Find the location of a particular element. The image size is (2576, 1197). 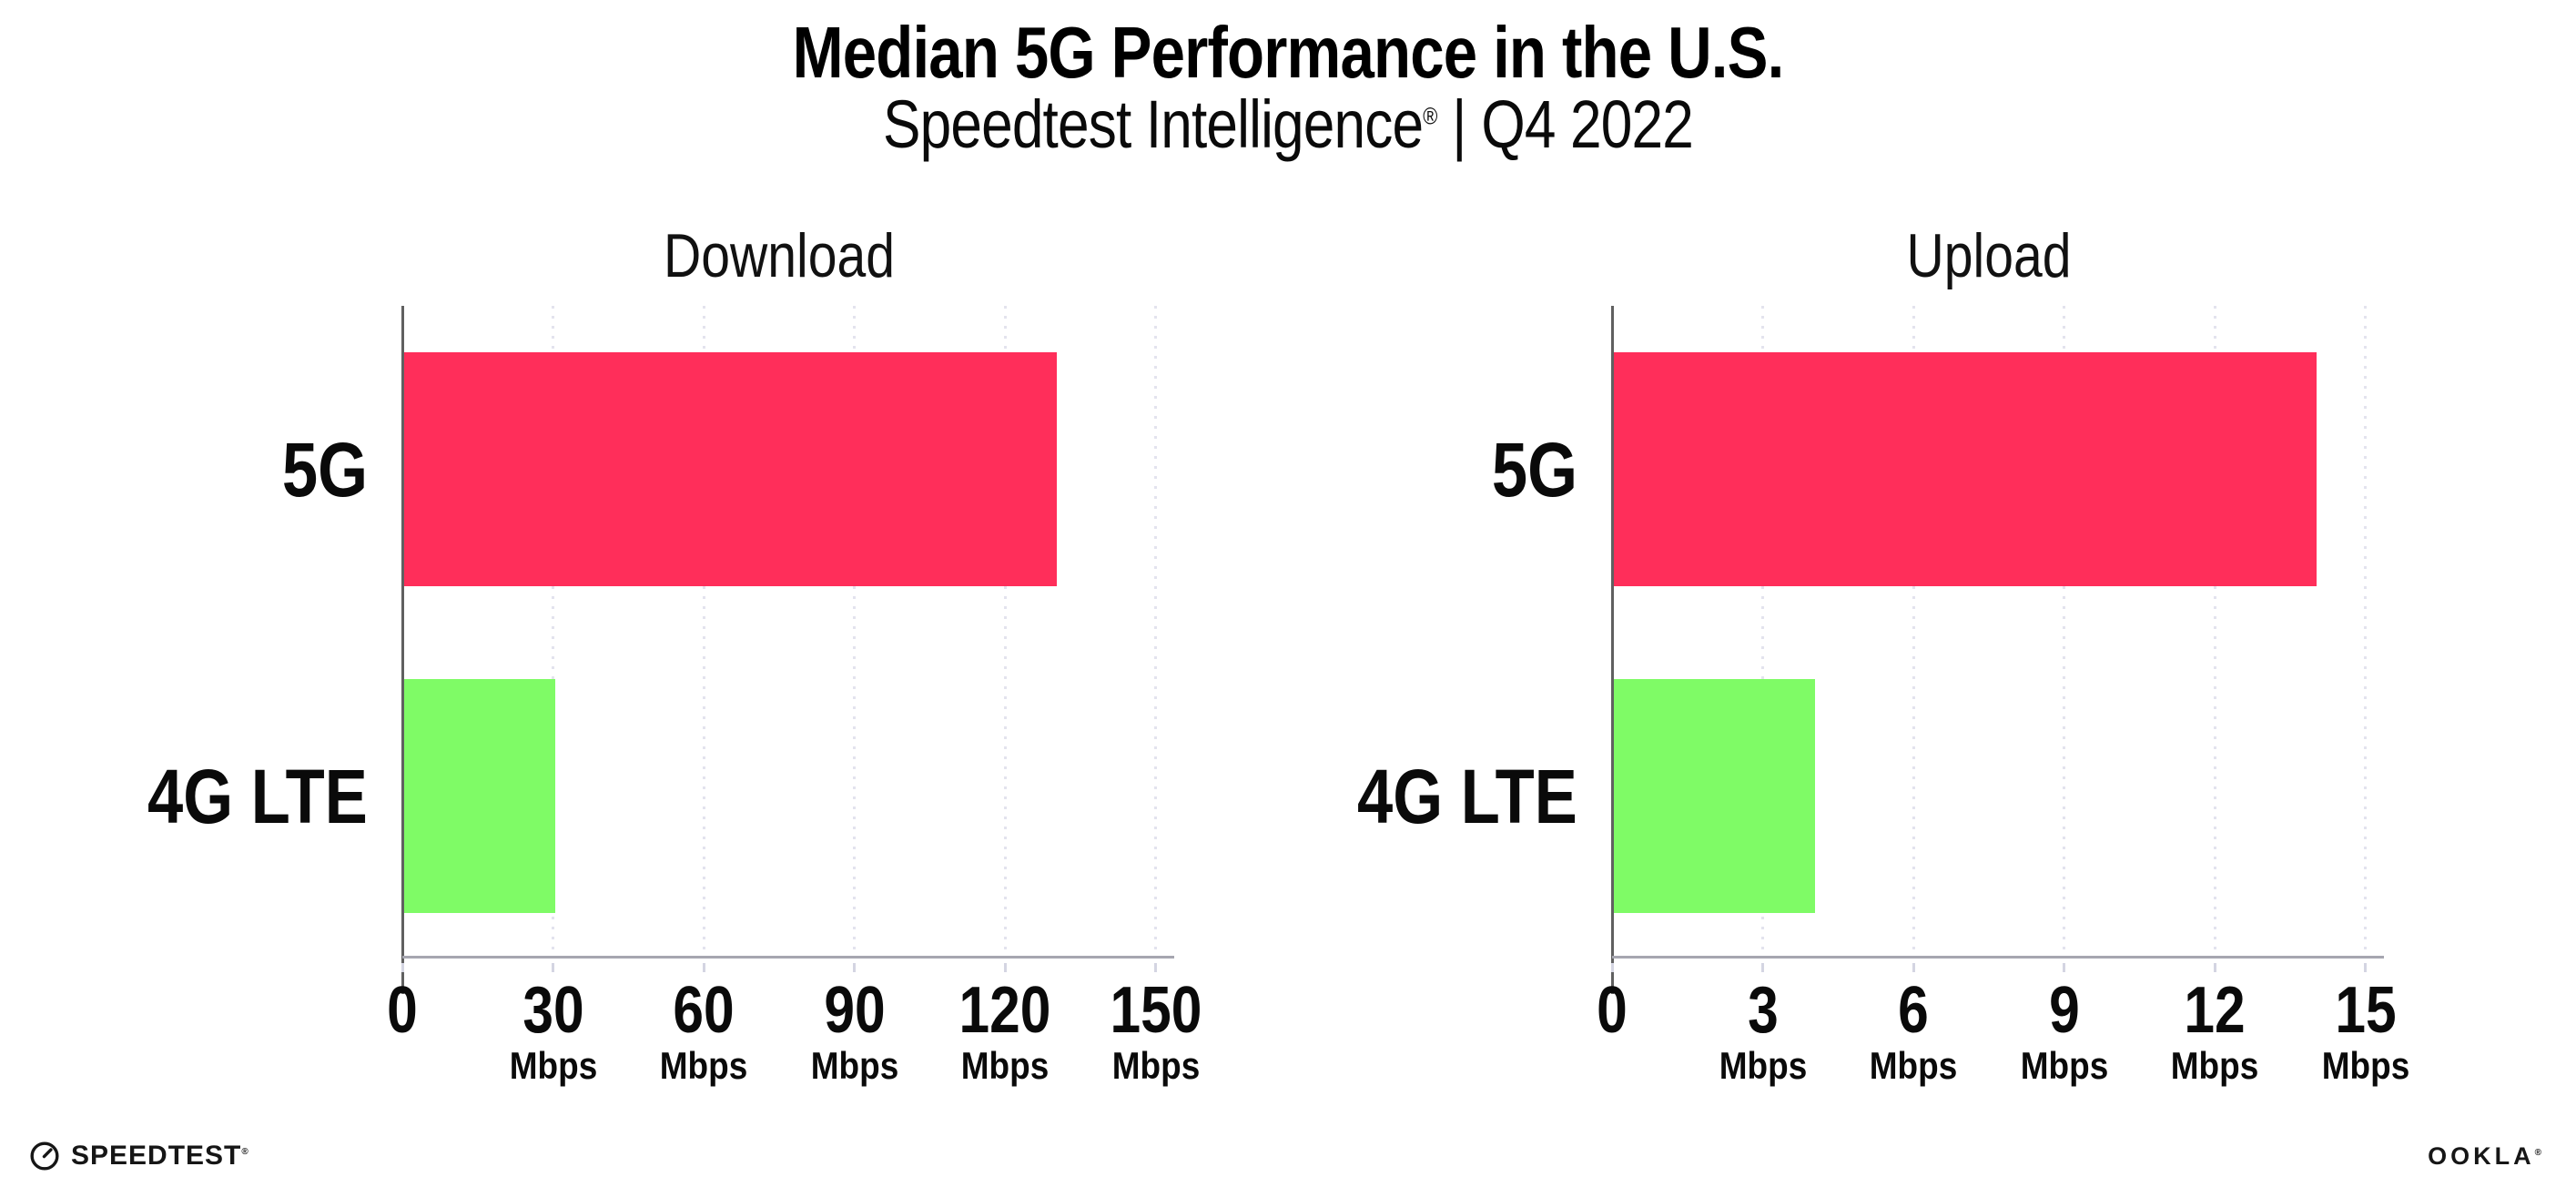

subtitle-period: Q4 2022 is located at coordinates (1587, 124).